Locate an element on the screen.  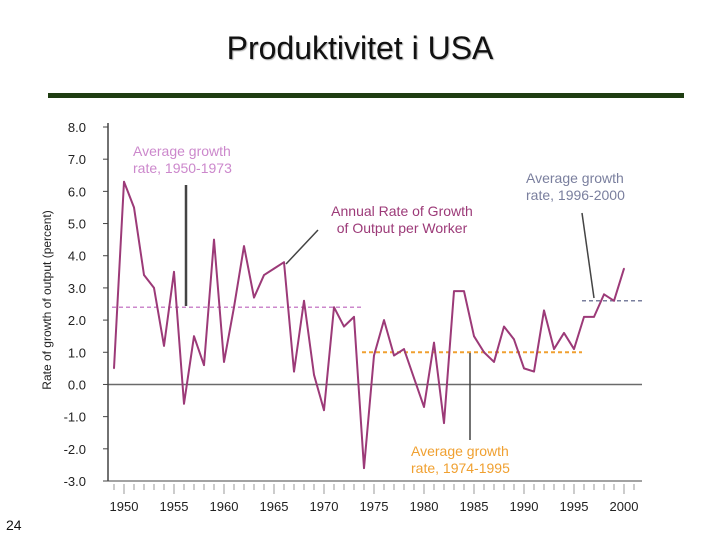
y-tick-label: -1.0 is located at coordinates (75, 417).